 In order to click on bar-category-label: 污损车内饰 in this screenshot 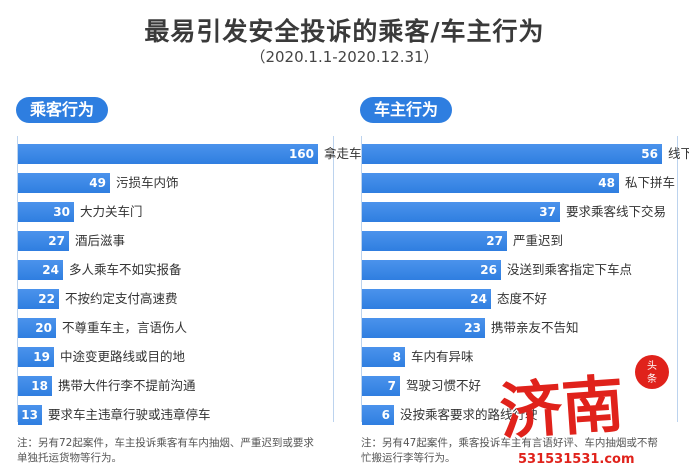, I will do `click(147, 182)`.